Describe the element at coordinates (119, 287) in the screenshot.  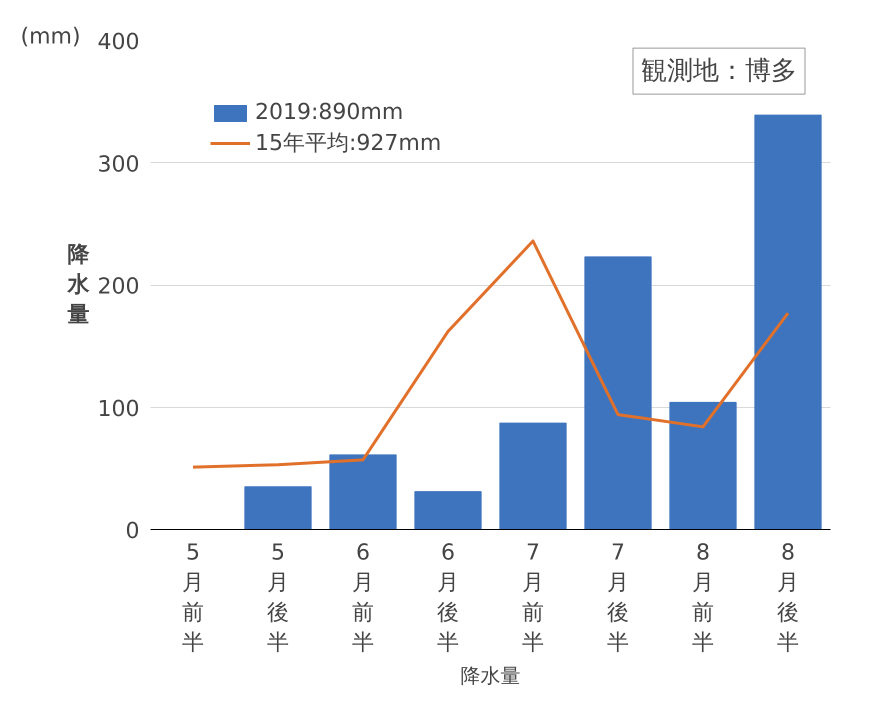
I see `y-tick-label: 200` at that location.